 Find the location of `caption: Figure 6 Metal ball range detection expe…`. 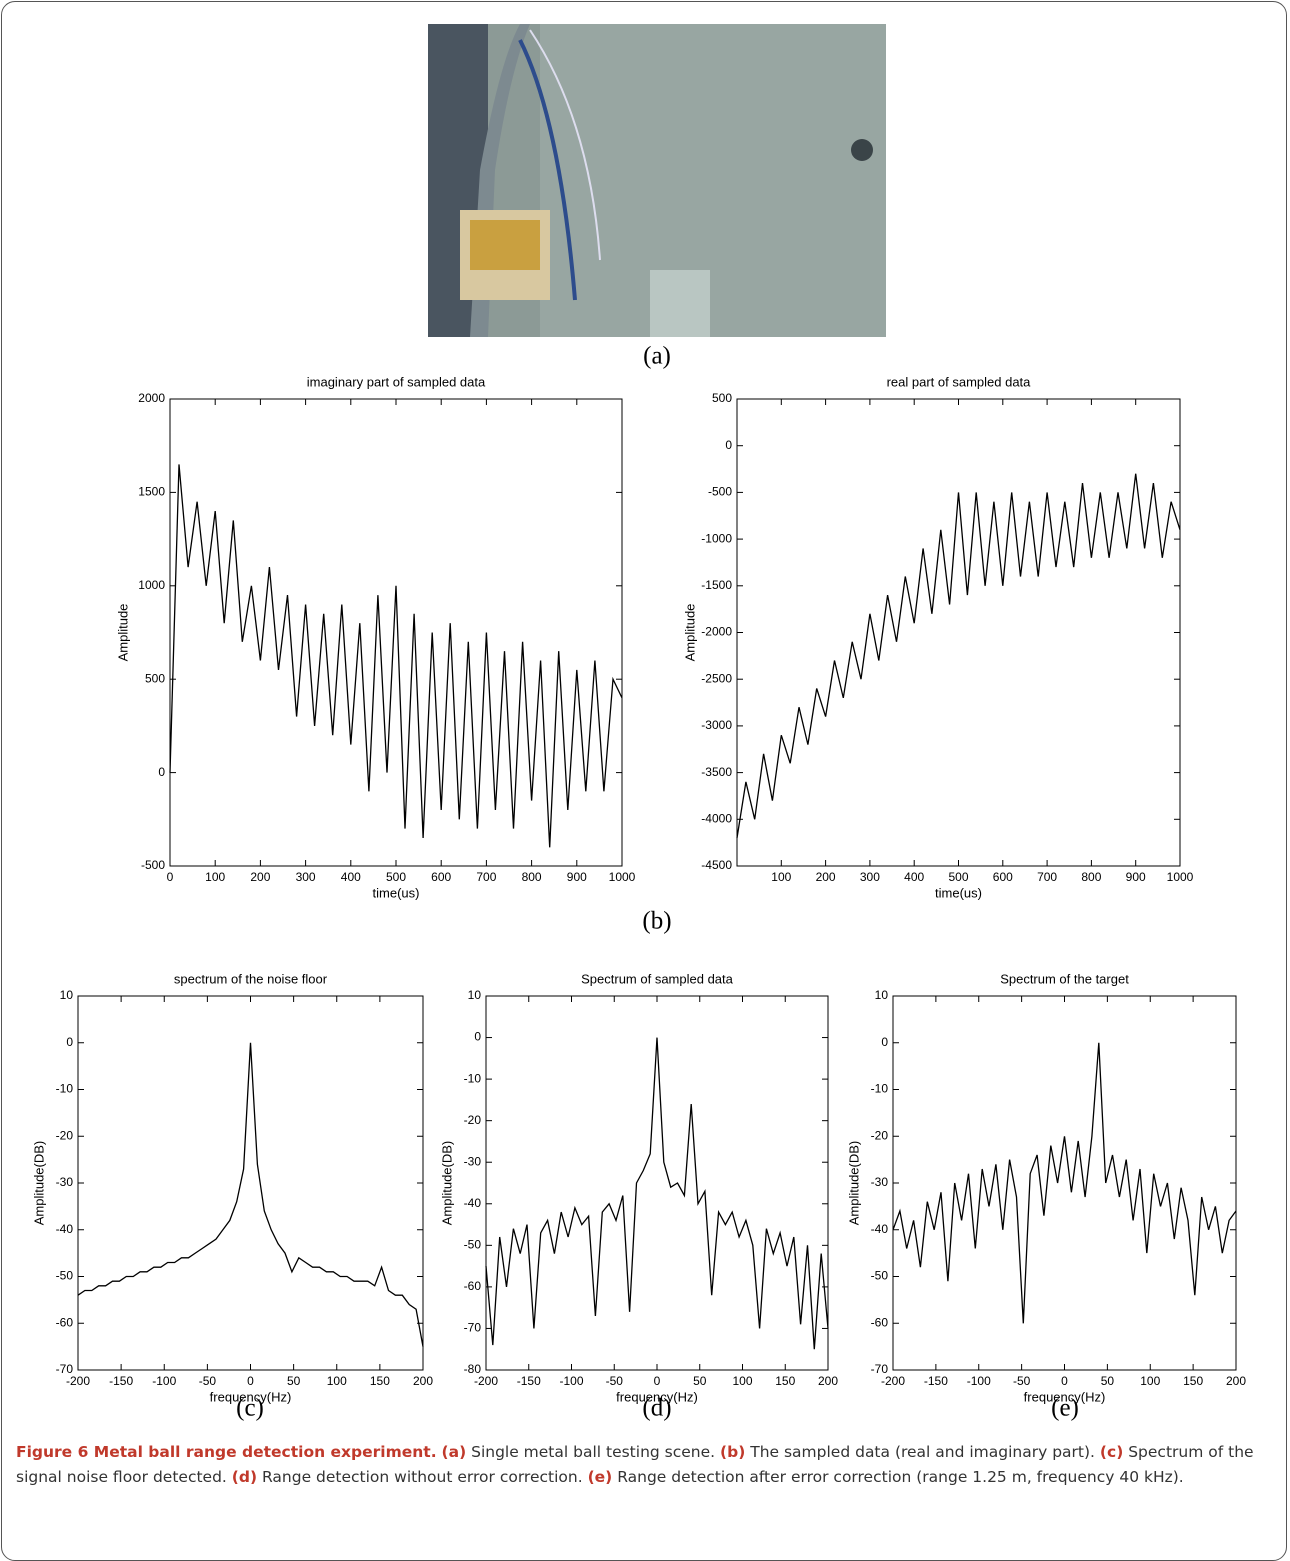

caption: Figure 6 Metal ball range detection expe… is located at coordinates (647, 1464).